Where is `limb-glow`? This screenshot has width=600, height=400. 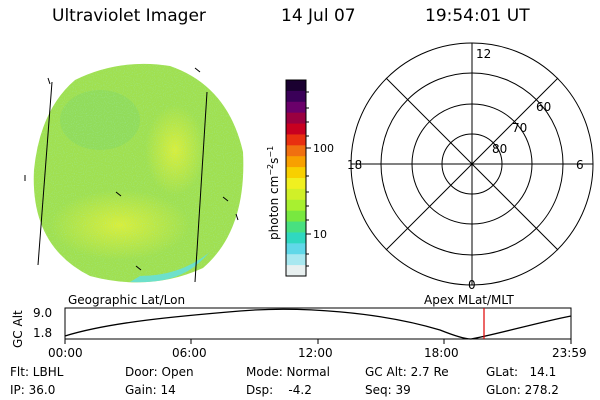
limb-glow is located at coordinates (170, 267).